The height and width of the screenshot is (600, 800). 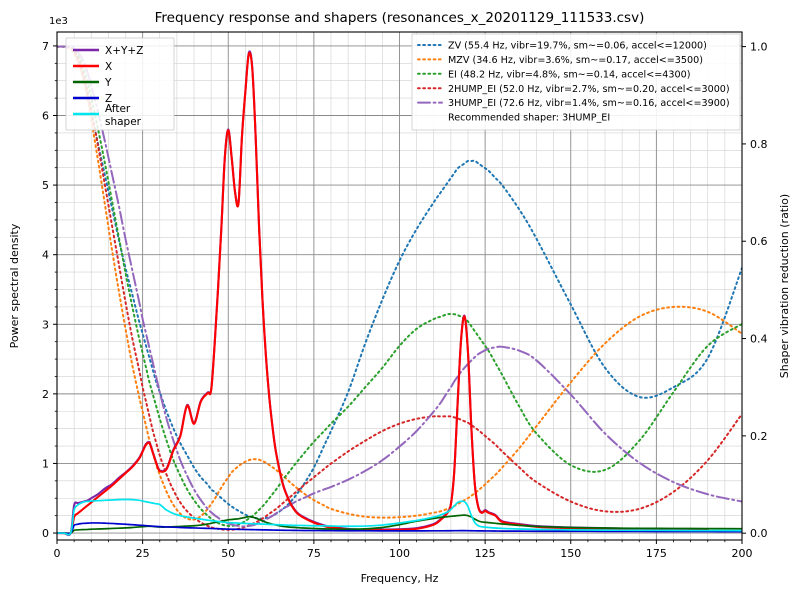 What do you see at coordinates (759, 47) in the screenshot?
I see `y-right-tick-label-1.0: 1.0` at bounding box center [759, 47].